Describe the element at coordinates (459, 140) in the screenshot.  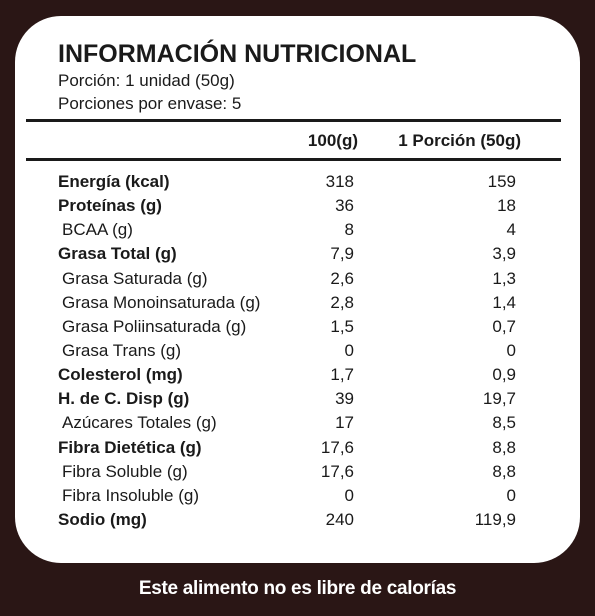
I see `column-header-per-portion: 1 Porción (50g)` at that location.